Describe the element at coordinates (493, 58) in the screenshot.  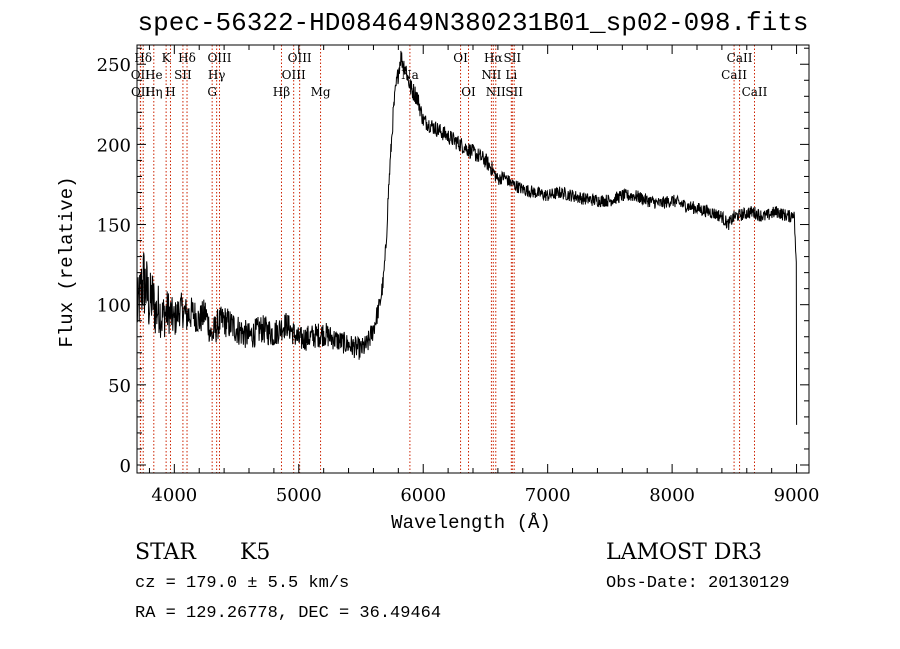
I see `line-marker-label: Hα` at that location.